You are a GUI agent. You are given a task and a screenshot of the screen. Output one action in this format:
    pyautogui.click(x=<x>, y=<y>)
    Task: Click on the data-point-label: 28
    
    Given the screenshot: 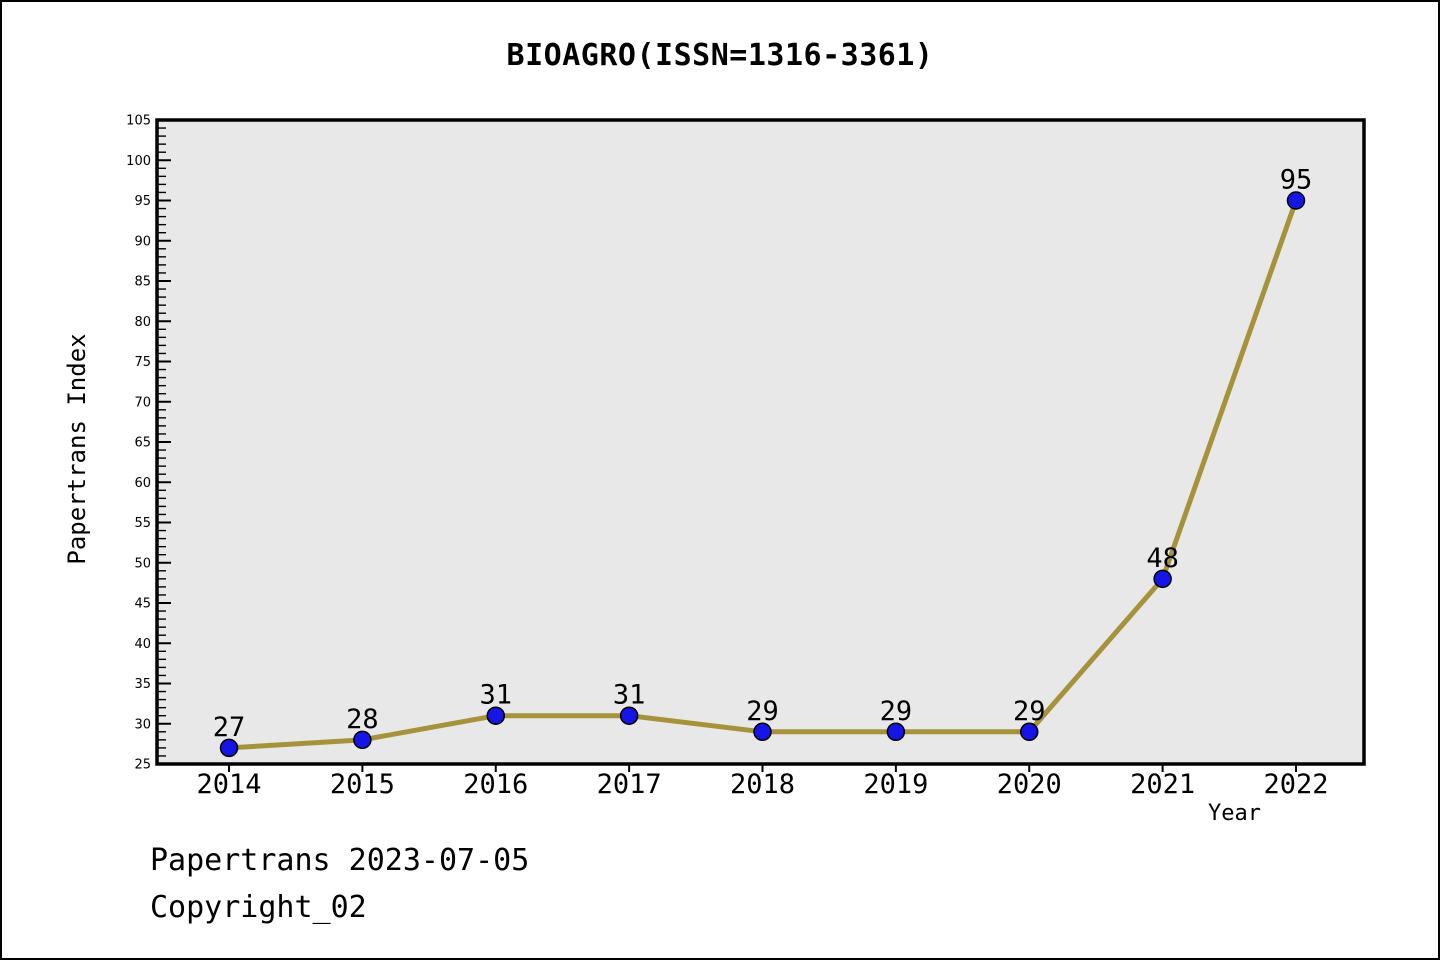 What is the action you would take?
    pyautogui.click(x=362, y=719)
    